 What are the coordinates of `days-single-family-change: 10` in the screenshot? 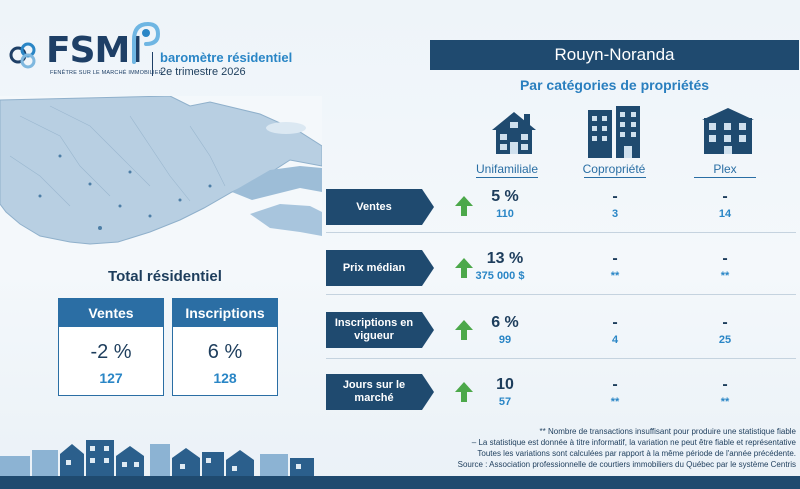 It's located at (505, 384).